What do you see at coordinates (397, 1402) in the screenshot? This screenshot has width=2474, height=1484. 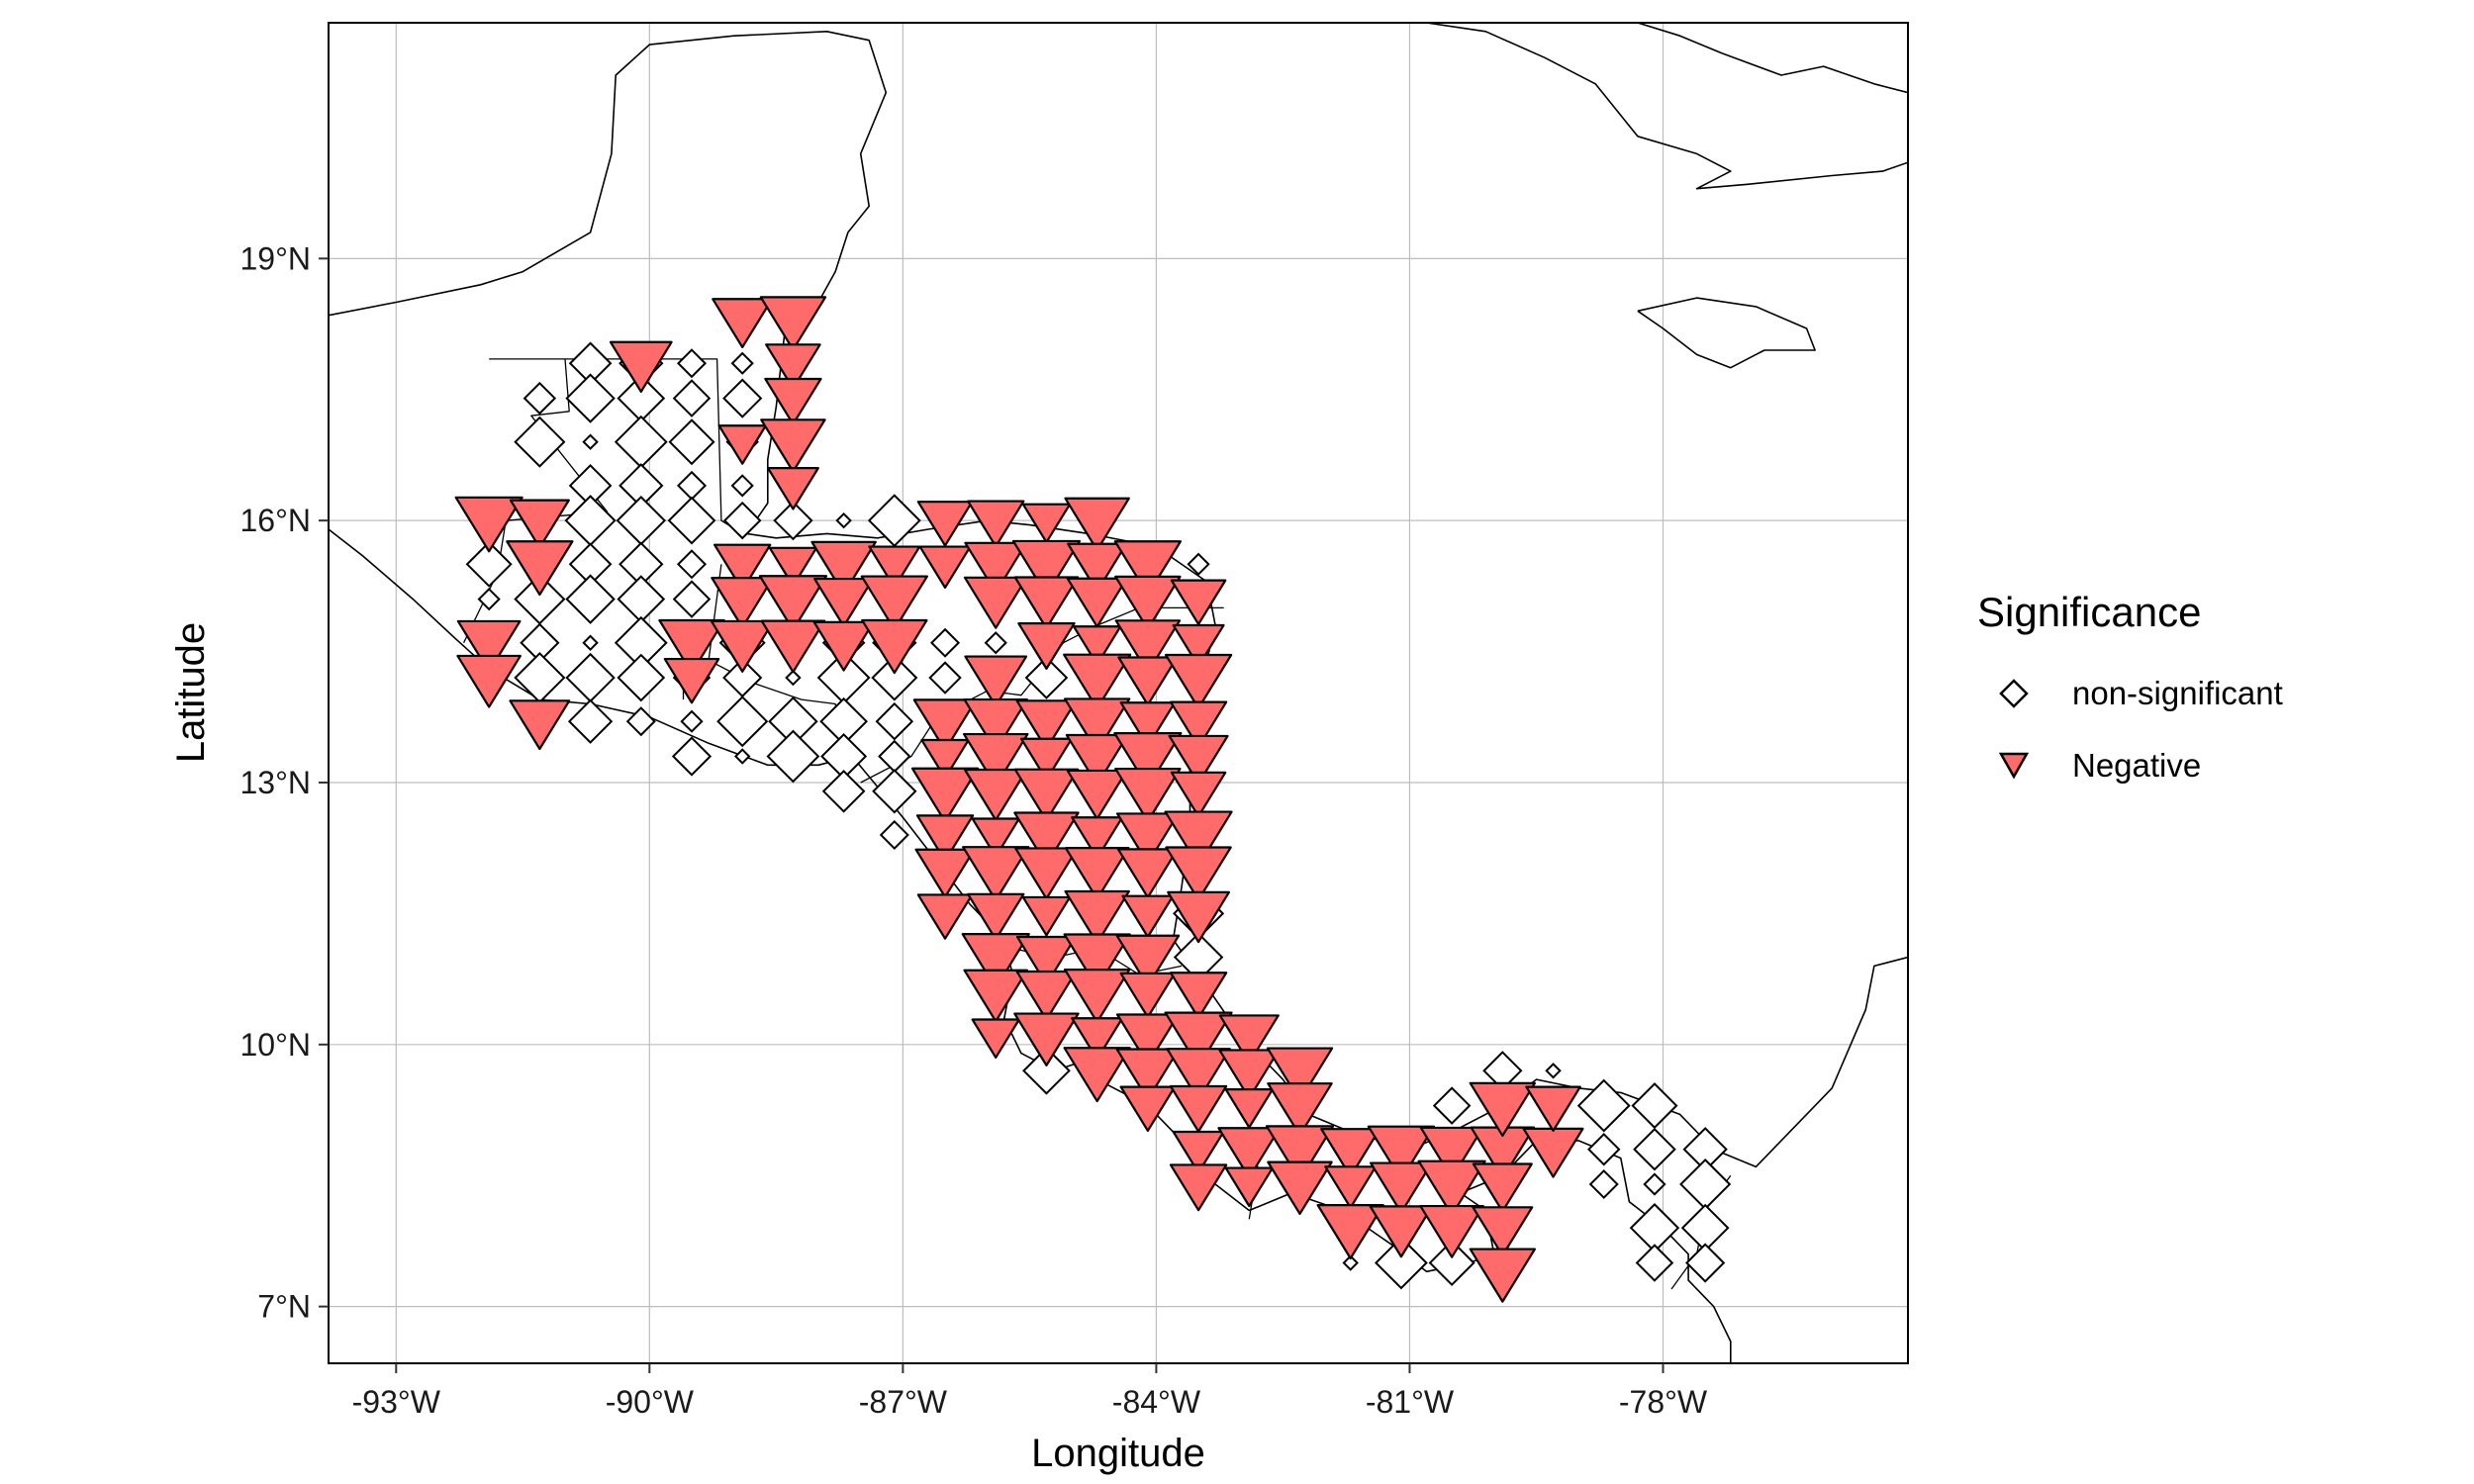 I see `x-tick-label-0: -93°W` at bounding box center [397, 1402].